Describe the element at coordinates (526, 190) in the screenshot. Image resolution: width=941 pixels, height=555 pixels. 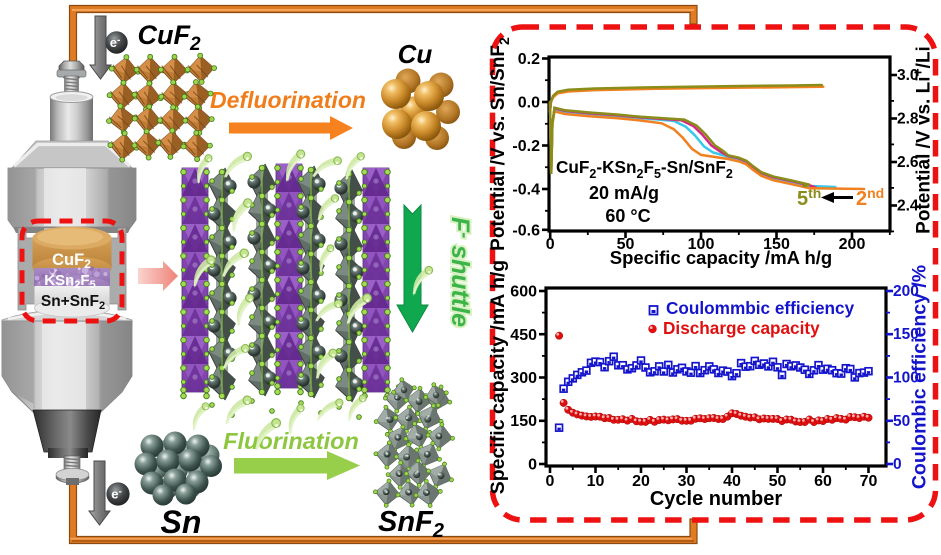
I see `svg-text: -0.4` at that location.